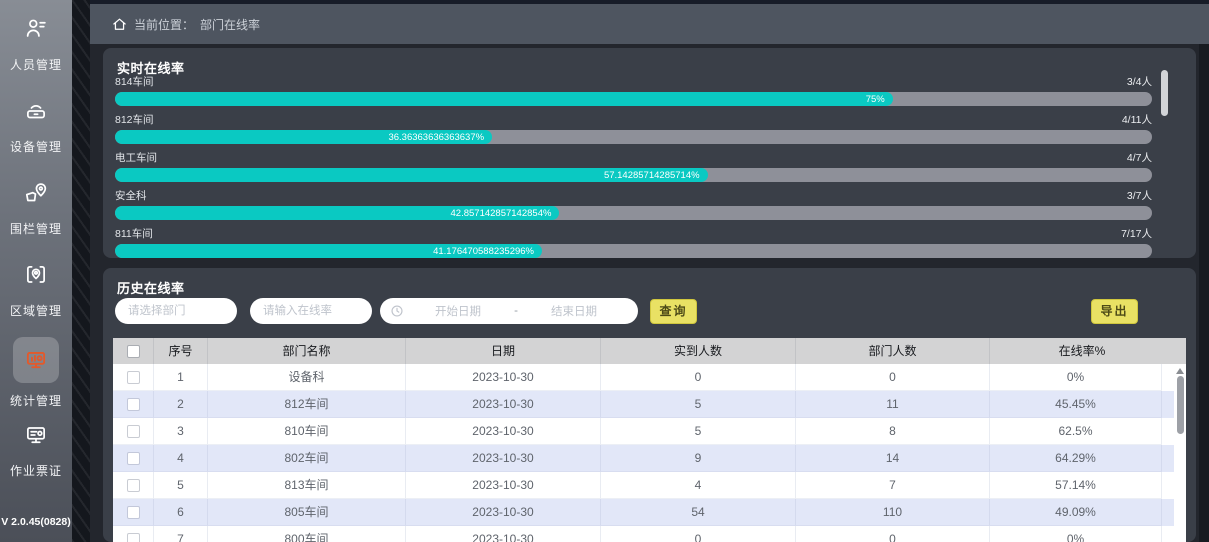  Describe the element at coordinates (458, 312) in the screenshot. I see `start-date-placeholder: 开始日期` at that location.